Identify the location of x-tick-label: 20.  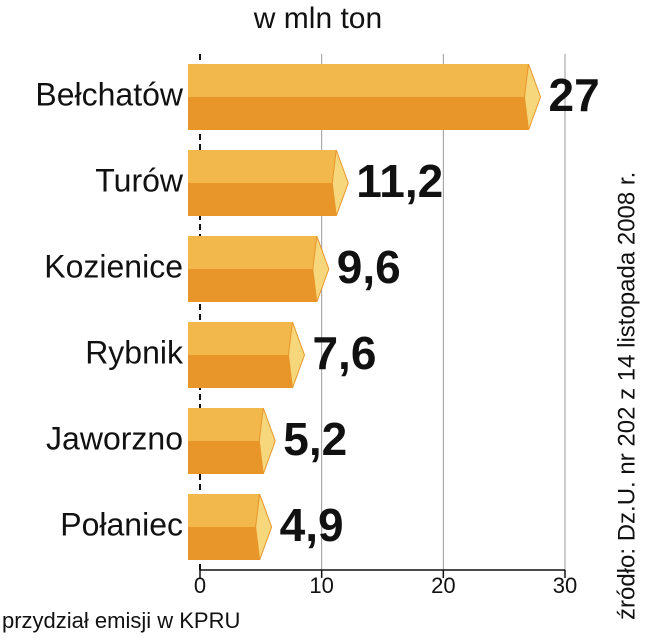
(443, 585).